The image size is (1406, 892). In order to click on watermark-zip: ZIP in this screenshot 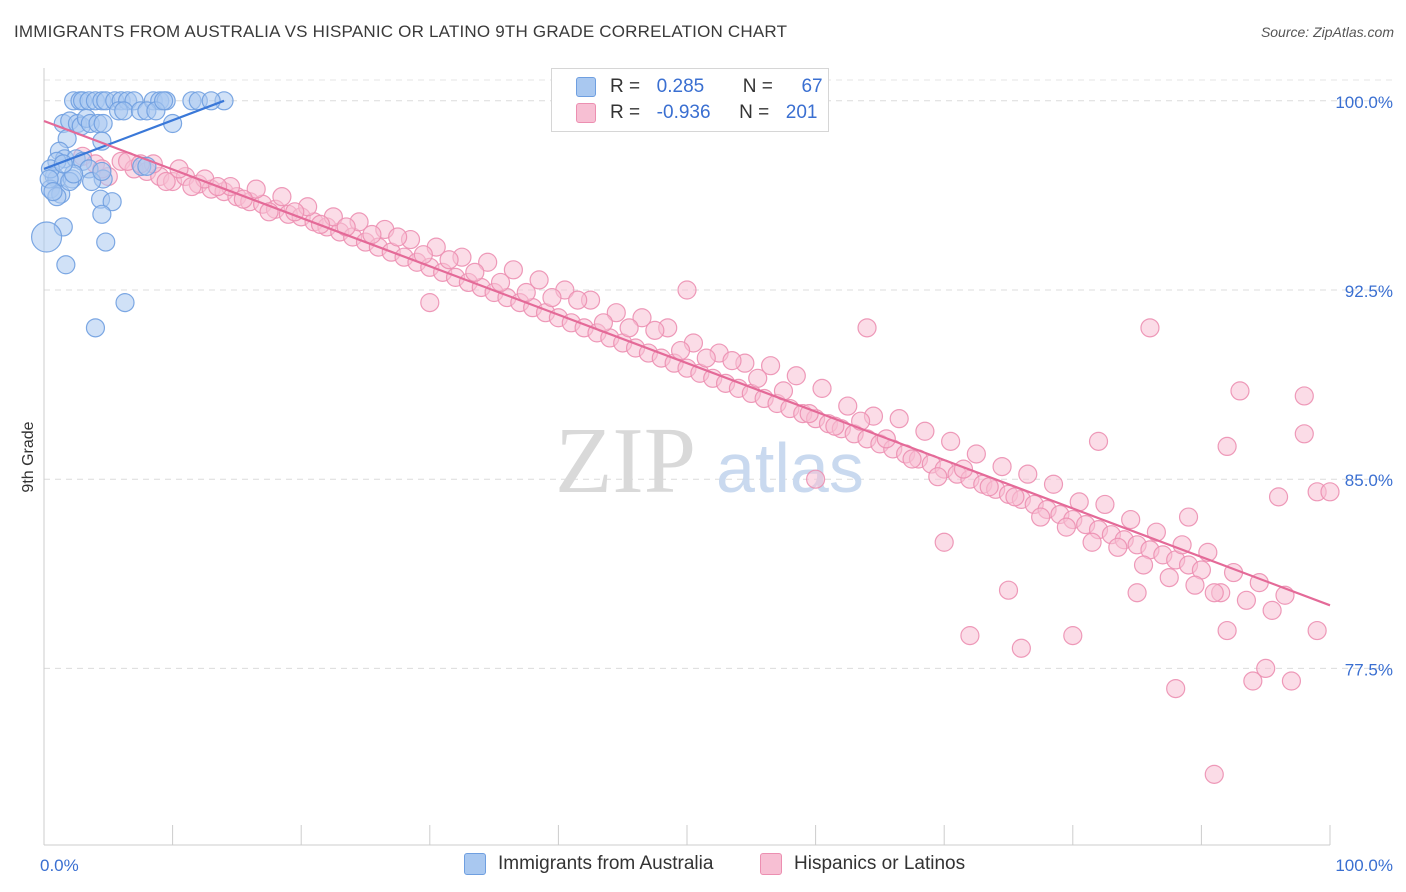, I will do `click(625, 461)`.